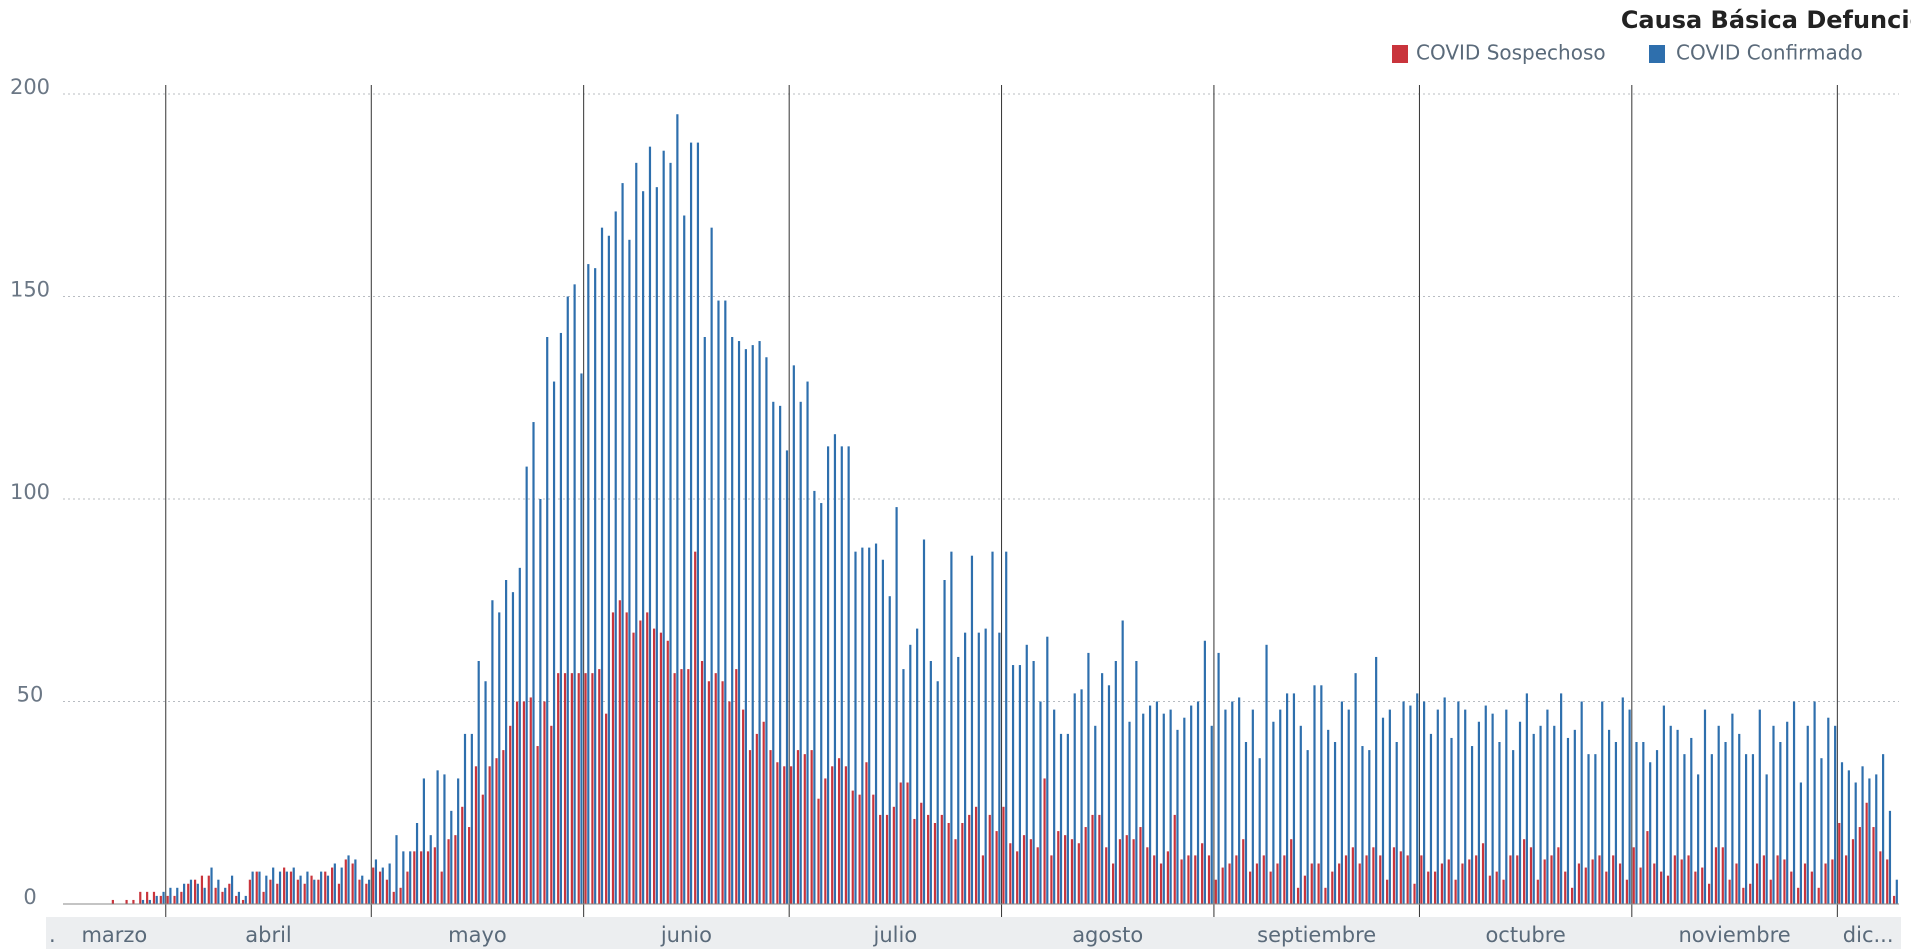  Describe the element at coordinates (1511, 53) in the screenshot. I see `legend-label: COVID Sospechoso` at that location.